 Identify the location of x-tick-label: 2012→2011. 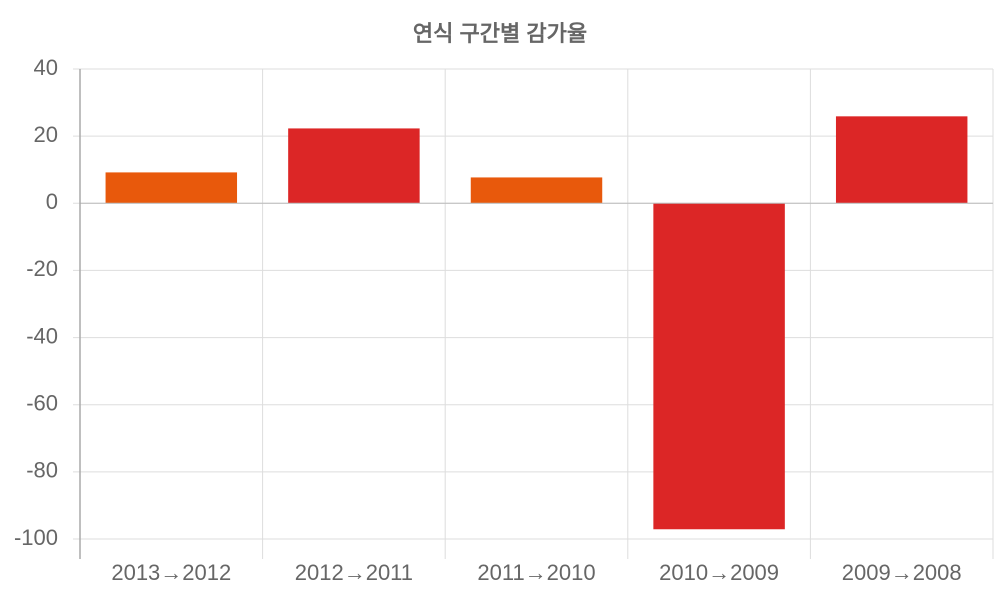
(354, 572).